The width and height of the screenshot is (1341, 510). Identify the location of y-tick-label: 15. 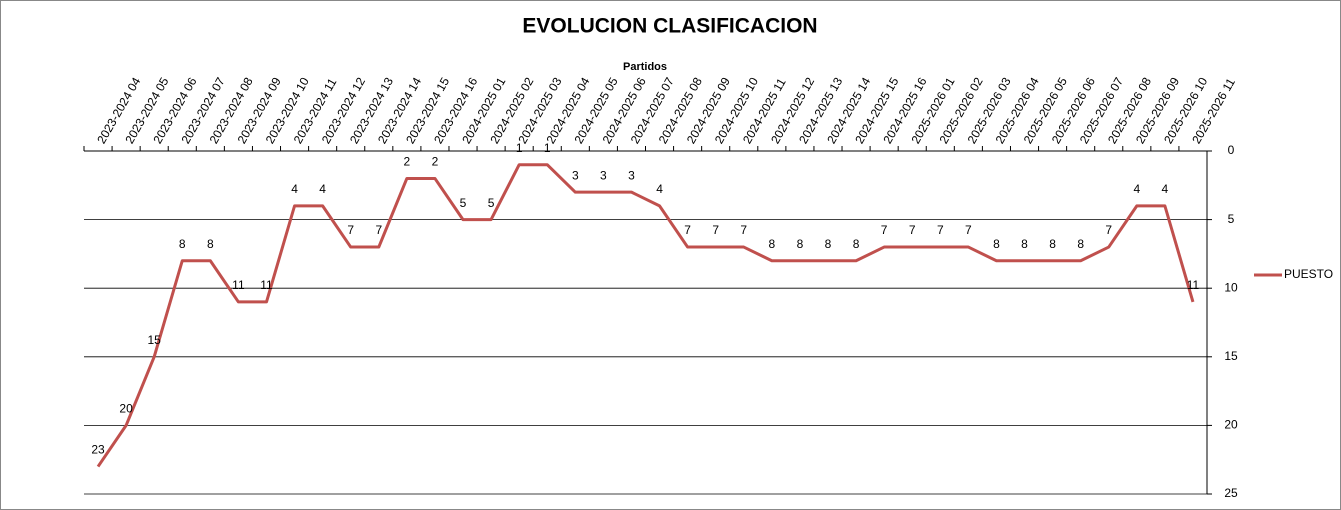
(1231, 356).